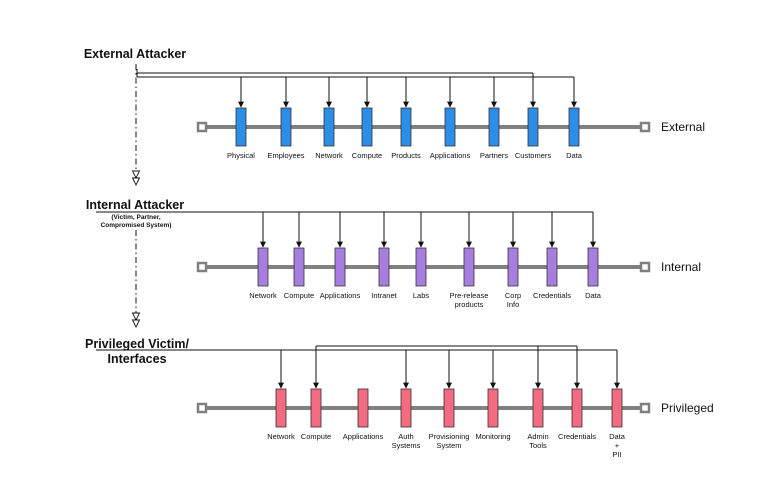  Describe the element at coordinates (537, 436) in the screenshot. I see `asset-label-line: Admin` at that location.